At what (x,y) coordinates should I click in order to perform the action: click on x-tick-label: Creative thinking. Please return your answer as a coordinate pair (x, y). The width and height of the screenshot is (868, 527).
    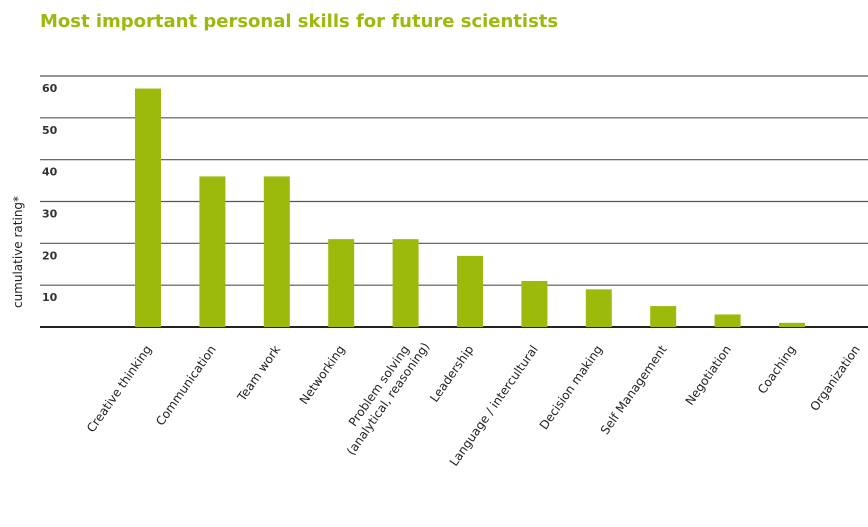
    Looking at the image, I should click on (119, 389).